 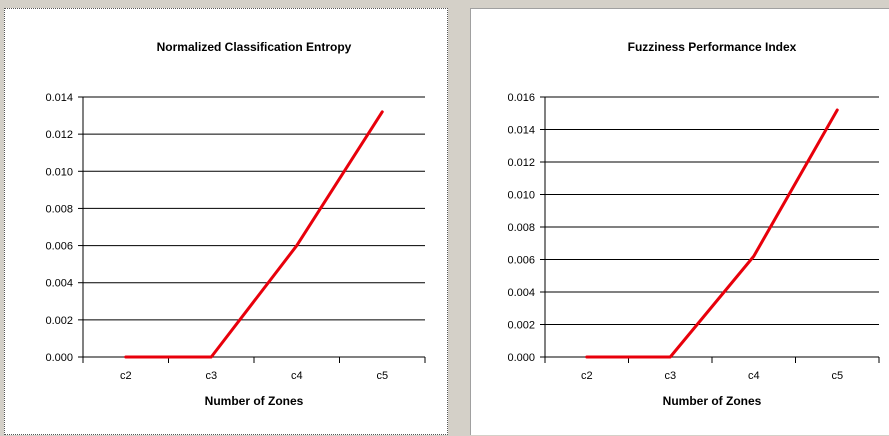 I want to click on chart-title: Fuzziness Performance Index, so click(x=712, y=47).